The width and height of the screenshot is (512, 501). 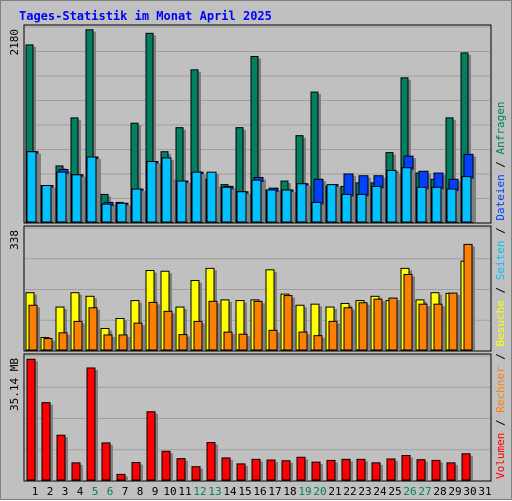 I want to click on x-axis-day-label: 28, so click(x=439, y=491).